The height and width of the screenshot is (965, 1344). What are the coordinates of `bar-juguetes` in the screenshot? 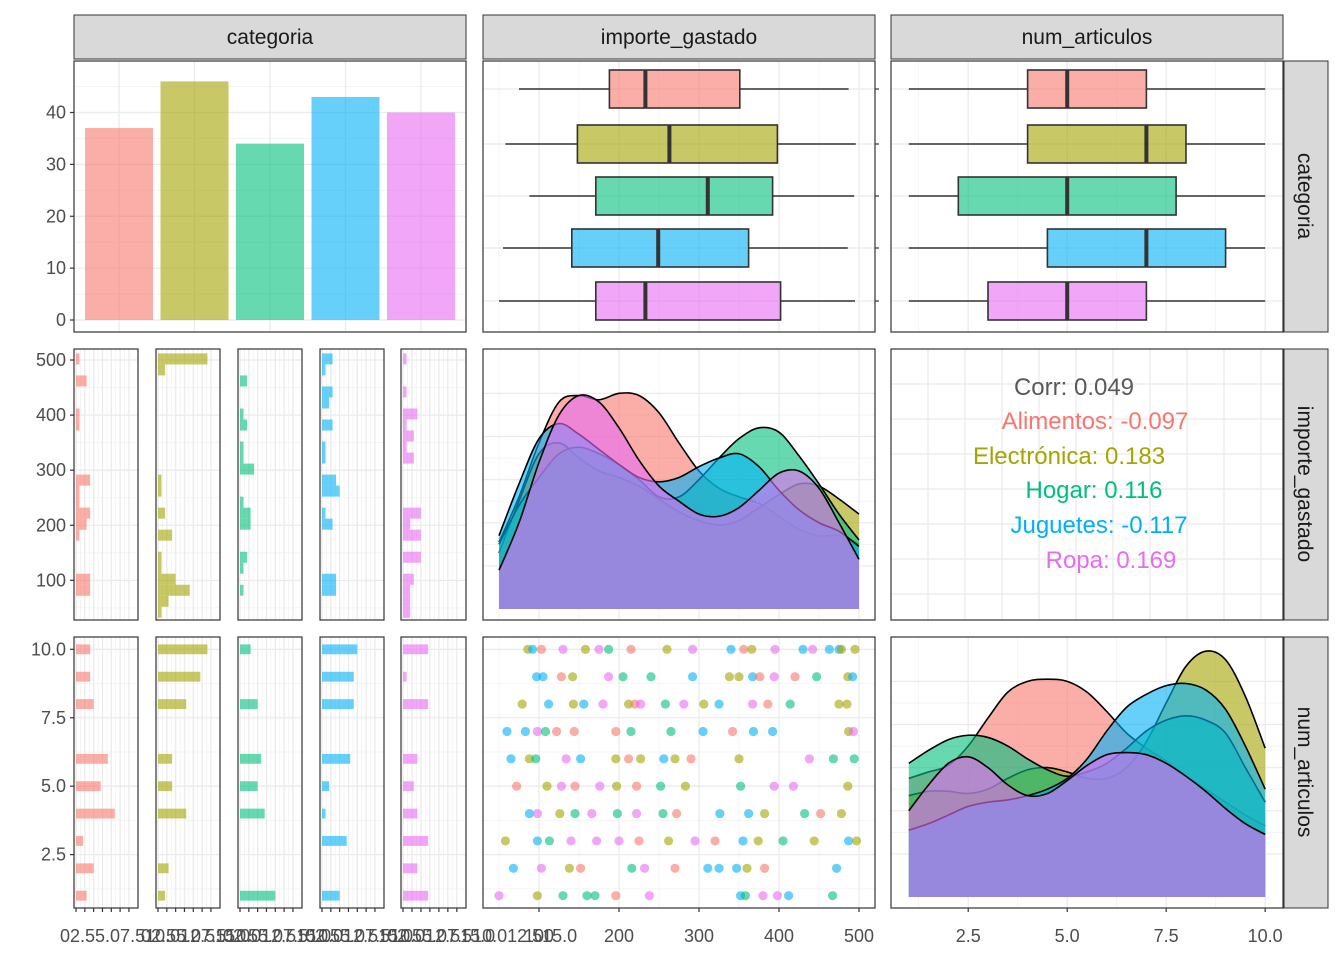 It's located at (345, 208).